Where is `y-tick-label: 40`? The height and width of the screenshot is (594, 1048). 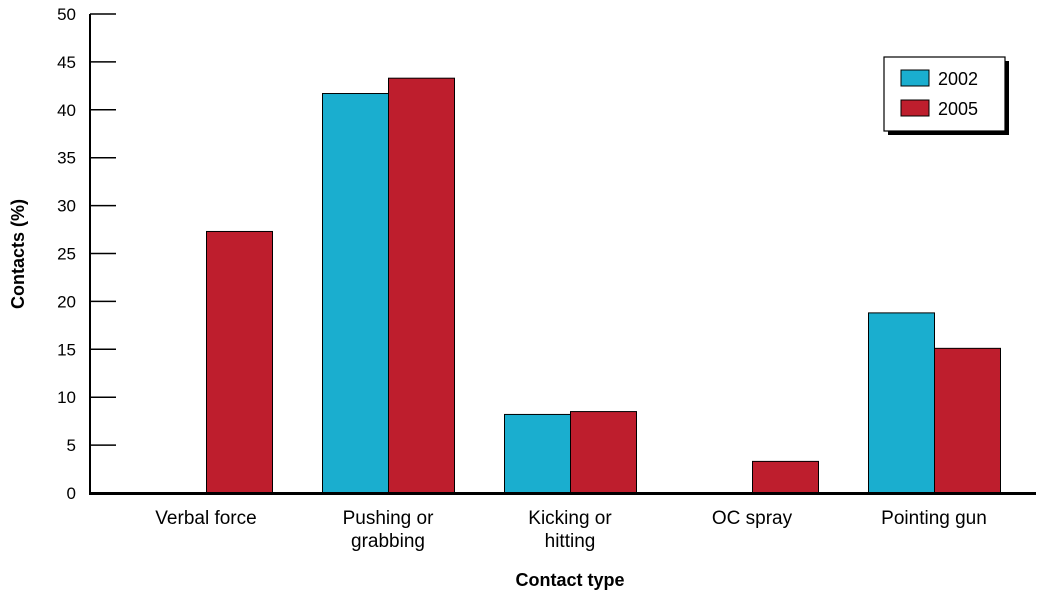
y-tick-label: 40 is located at coordinates (66, 110).